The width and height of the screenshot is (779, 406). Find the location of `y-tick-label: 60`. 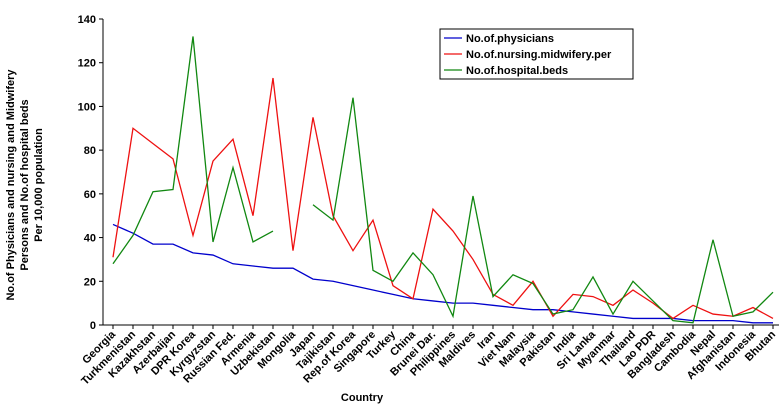

y-tick-label: 60 is located at coordinates (90, 195).